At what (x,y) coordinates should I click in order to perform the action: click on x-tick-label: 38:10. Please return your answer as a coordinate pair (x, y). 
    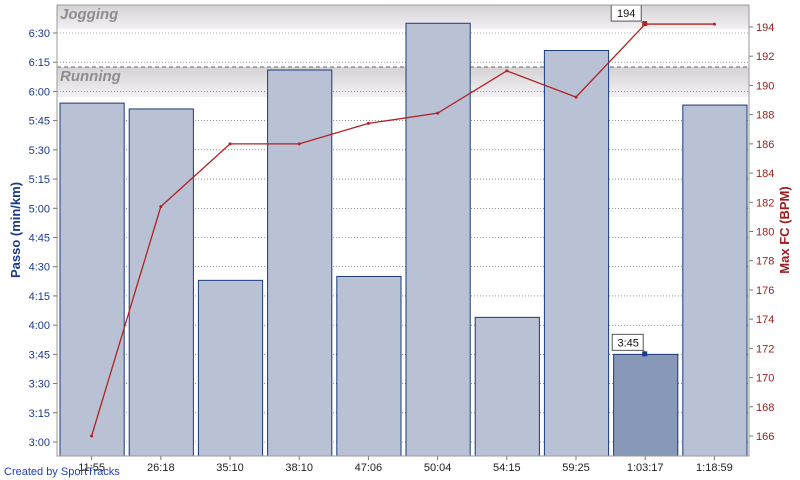
    Looking at the image, I should click on (299, 468).